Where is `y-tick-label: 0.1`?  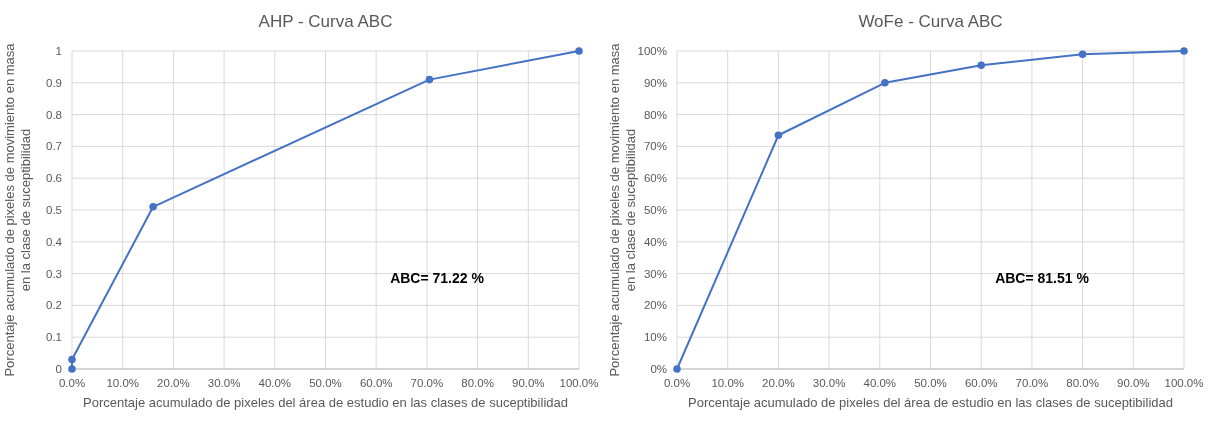
y-tick-label: 0.1 is located at coordinates (54, 337).